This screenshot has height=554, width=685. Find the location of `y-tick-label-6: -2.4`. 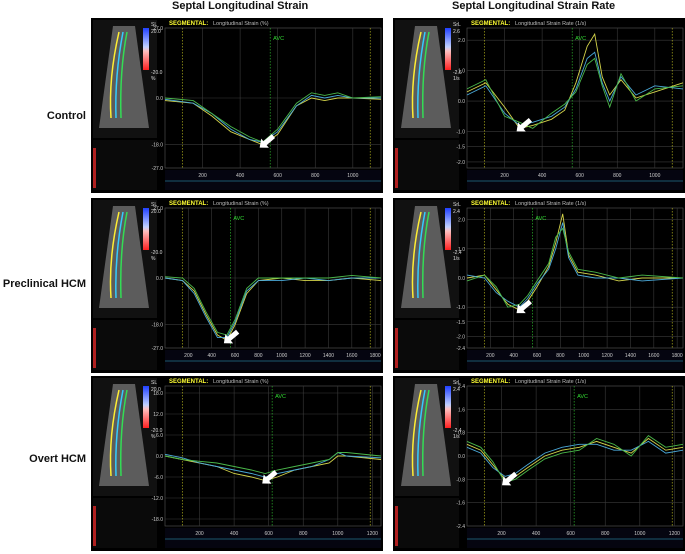

y-tick-label-6: -2.4 is located at coordinates (460, 349).